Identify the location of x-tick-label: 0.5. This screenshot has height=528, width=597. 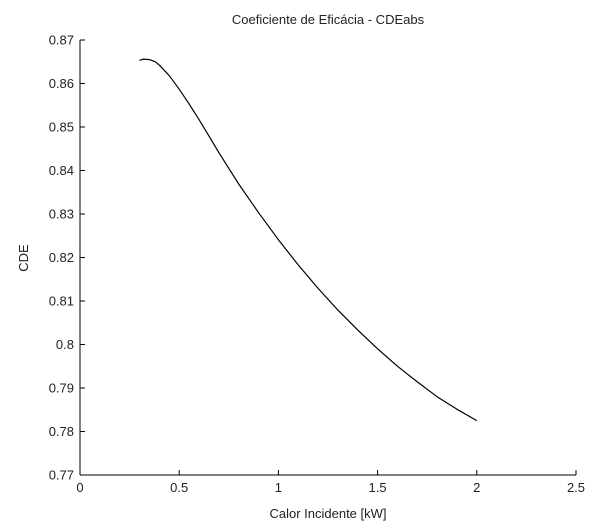
(179, 487).